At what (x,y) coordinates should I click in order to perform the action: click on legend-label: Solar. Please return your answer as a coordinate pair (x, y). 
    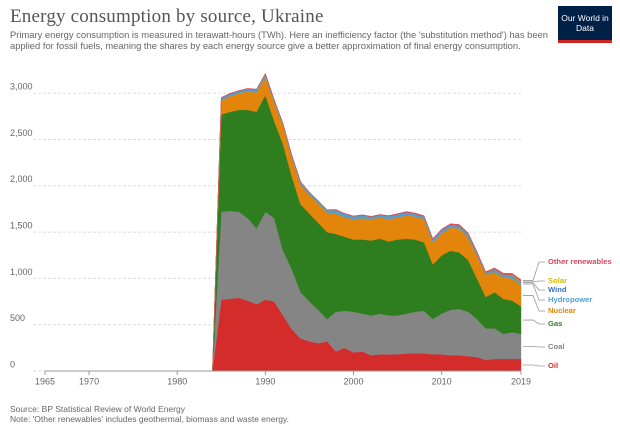
    Looking at the image, I should click on (557, 280).